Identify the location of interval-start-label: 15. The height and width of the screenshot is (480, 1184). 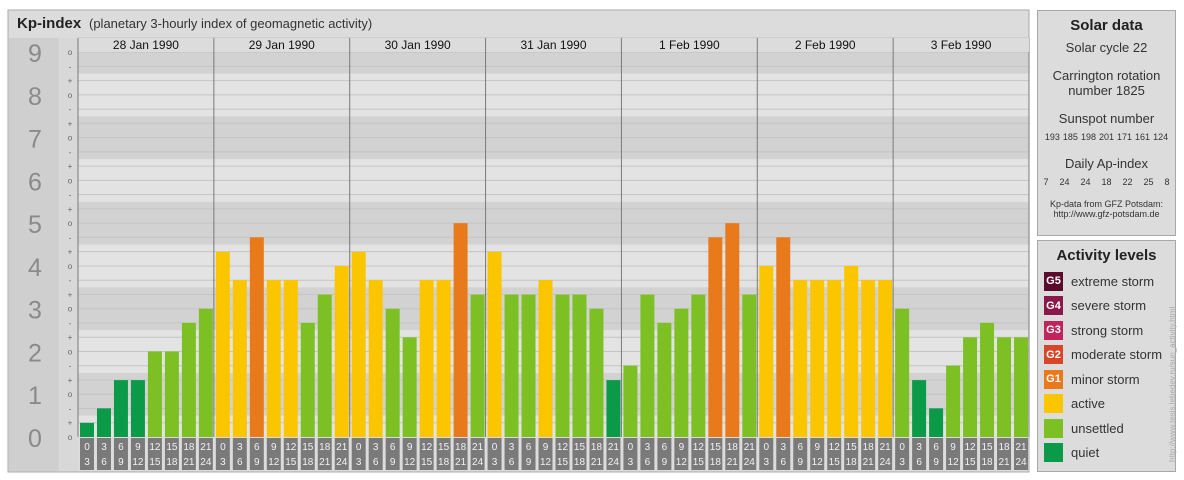
(716, 447).